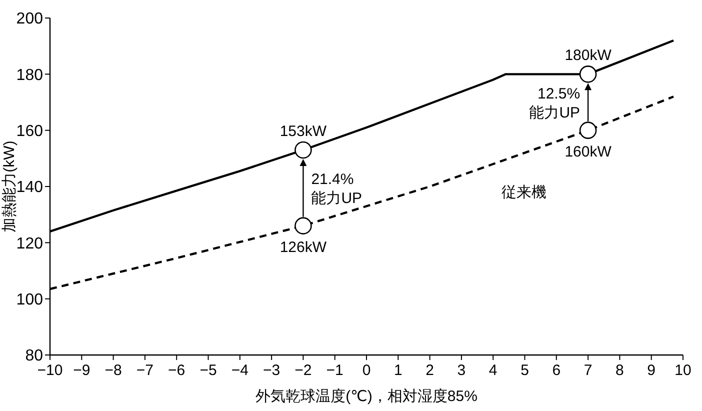 The width and height of the screenshot is (702, 411). What do you see at coordinates (367, 396) in the screenshot?
I see `x-axis-title: 外気乾球温度(℃)，相対湿度85%` at bounding box center [367, 396].